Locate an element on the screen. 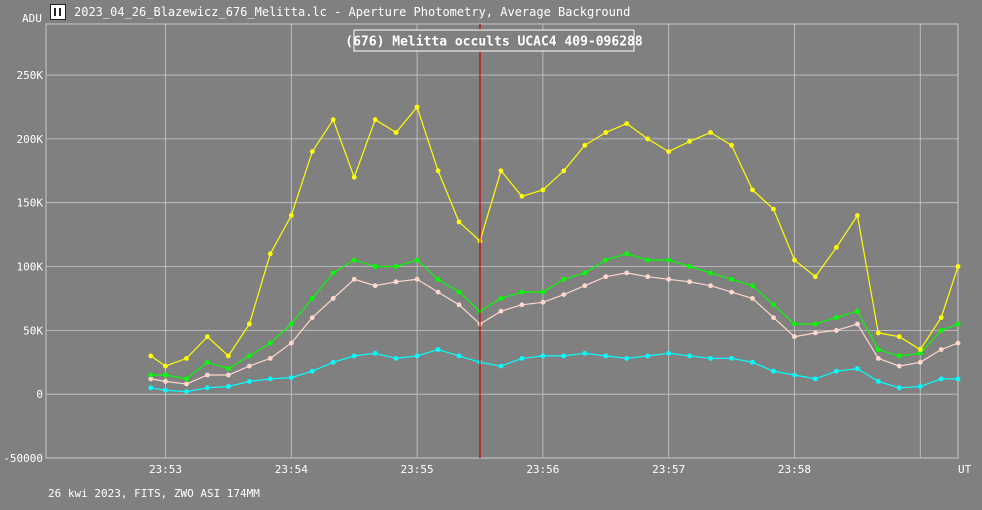  chart-title-box: (676) Melitta occults UCAC4 409-096288 is located at coordinates (494, 40).